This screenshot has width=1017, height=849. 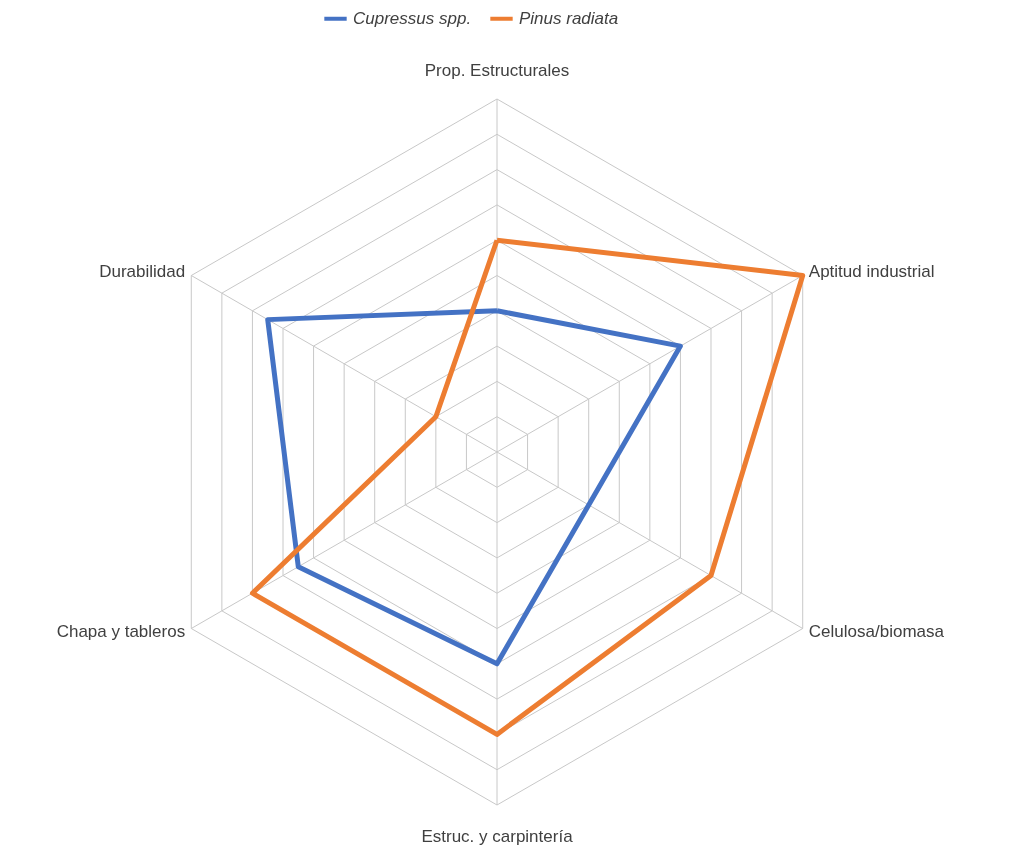 I want to click on legend-label: Cupressus spp., so click(x=412, y=18).